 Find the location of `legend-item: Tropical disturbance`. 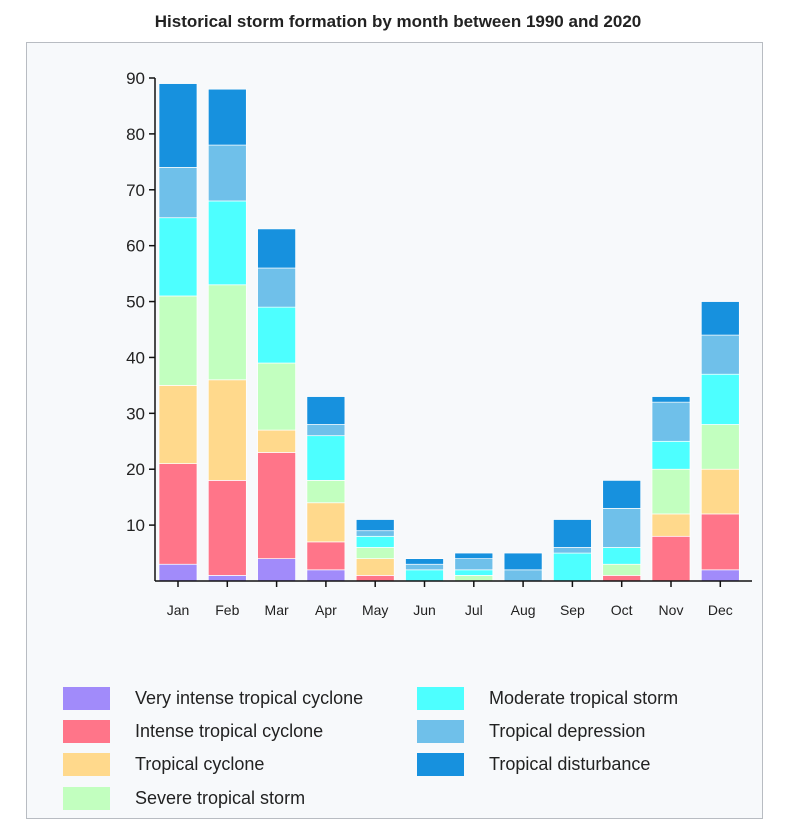

legend-item: Tropical disturbance is located at coordinates (533, 764).